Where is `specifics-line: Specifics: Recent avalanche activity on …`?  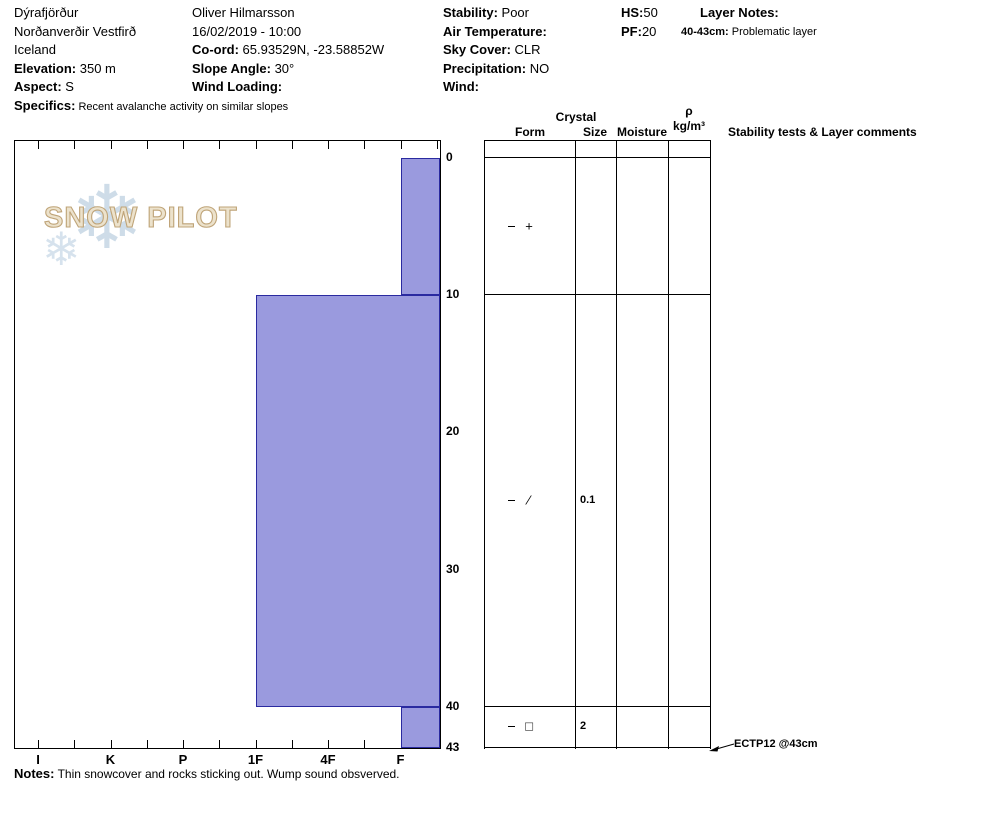
specifics-line: Specifics: Recent avalanche activity on … is located at coordinates (151, 106).